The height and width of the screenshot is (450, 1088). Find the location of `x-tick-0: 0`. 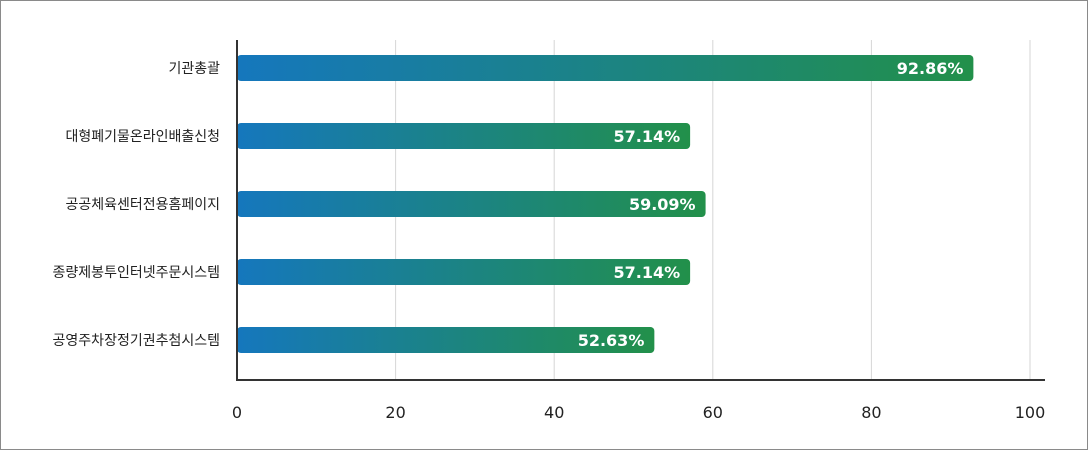

x-tick-0: 0 is located at coordinates (237, 412).